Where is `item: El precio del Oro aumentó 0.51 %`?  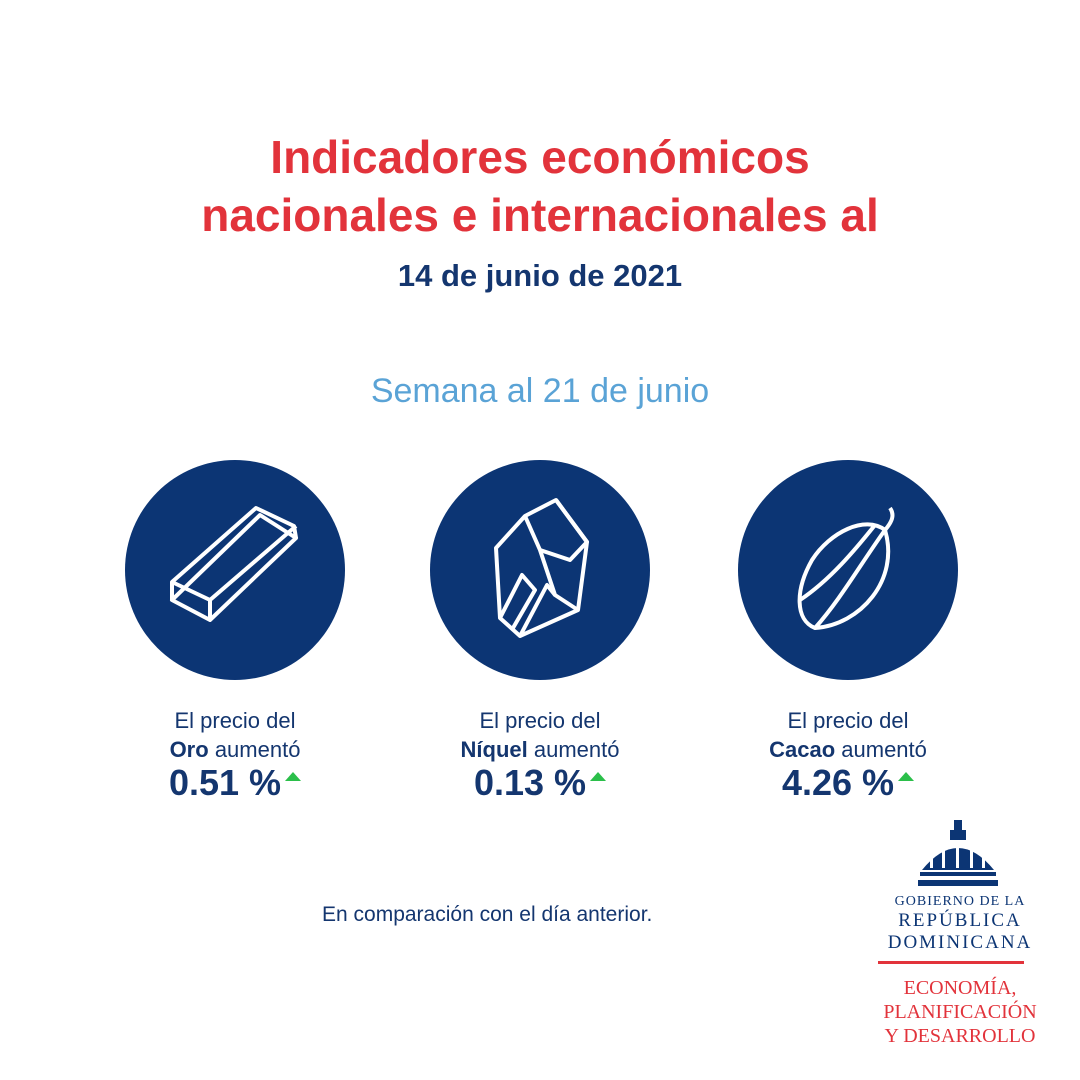 item: El precio del Oro aumentó 0.51 % is located at coordinates (235, 753).